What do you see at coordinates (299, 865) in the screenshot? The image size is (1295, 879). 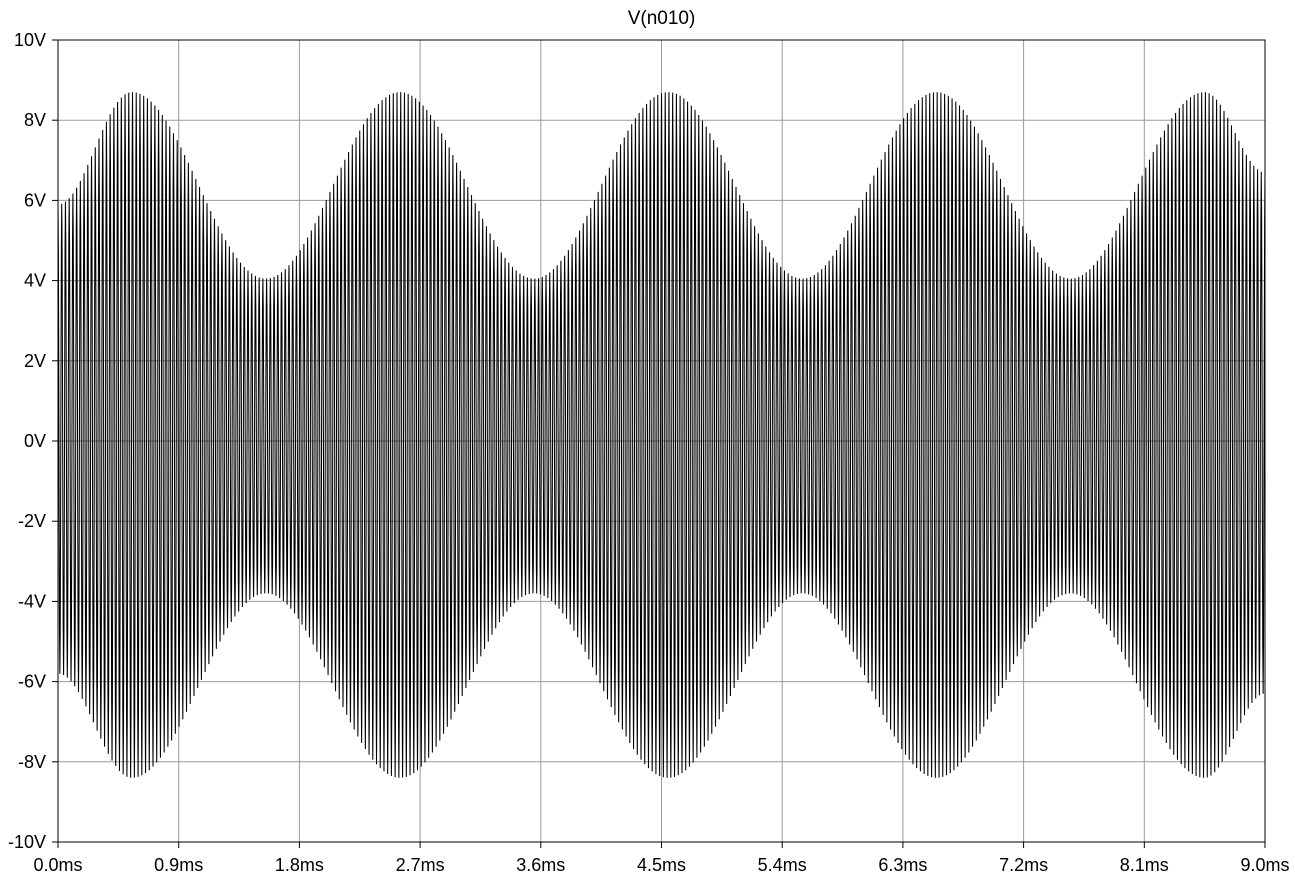 I see `x-tick-label: 1.8ms` at bounding box center [299, 865].